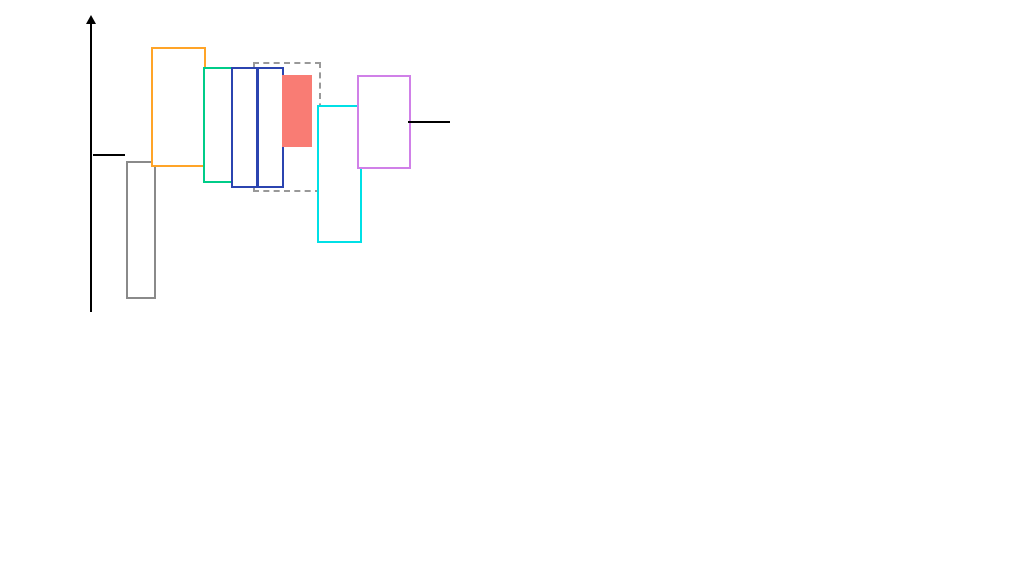 This screenshot has height=575, width=1035. Describe the element at coordinates (339, 174) in the screenshot. I see `layer-pot2t` at that location.